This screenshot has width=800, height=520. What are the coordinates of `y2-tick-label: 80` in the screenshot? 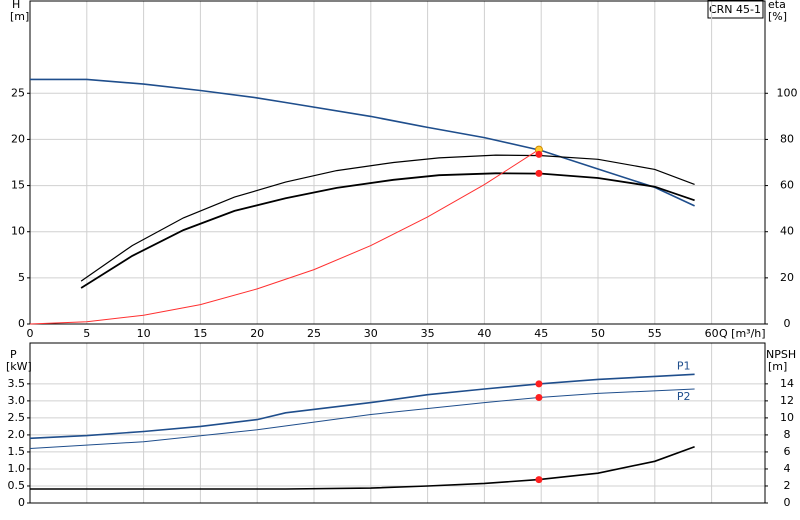 It's located at (787, 138).